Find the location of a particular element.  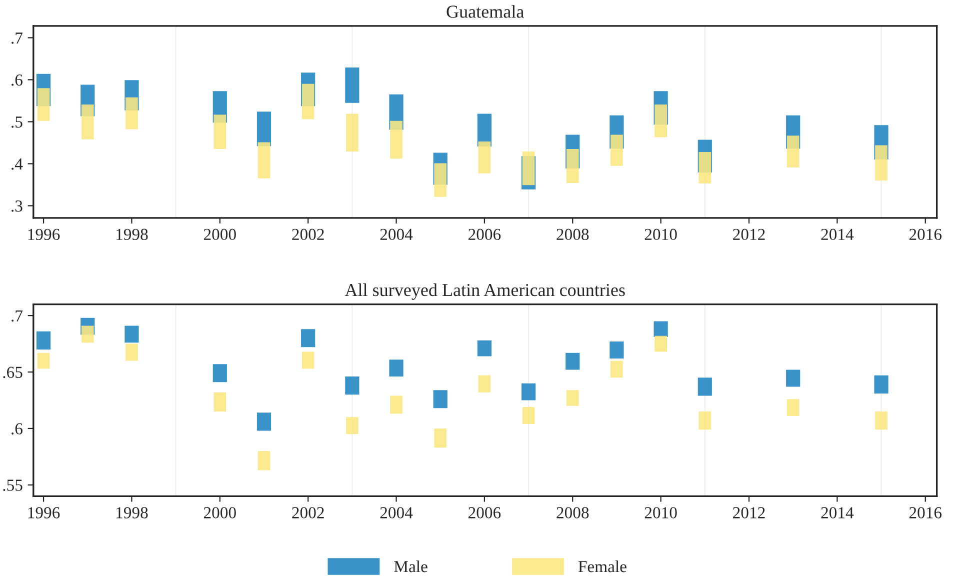

legend-label: Male is located at coordinates (411, 566).